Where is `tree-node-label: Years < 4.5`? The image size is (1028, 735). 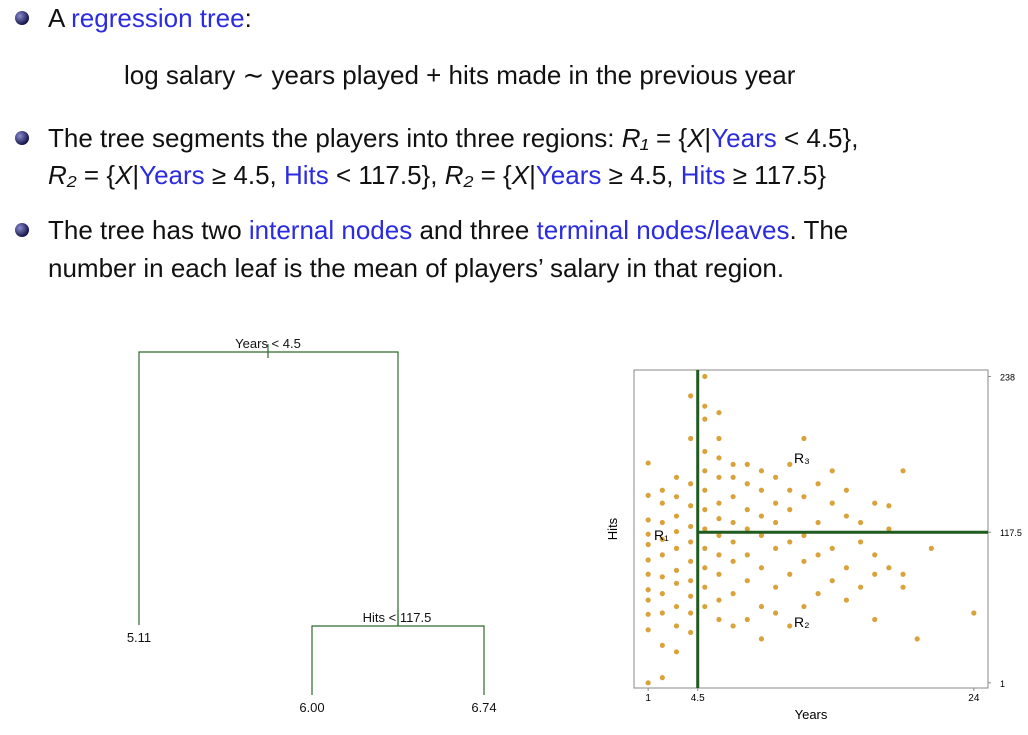
tree-node-label: Years < 4.5 is located at coordinates (268, 343).